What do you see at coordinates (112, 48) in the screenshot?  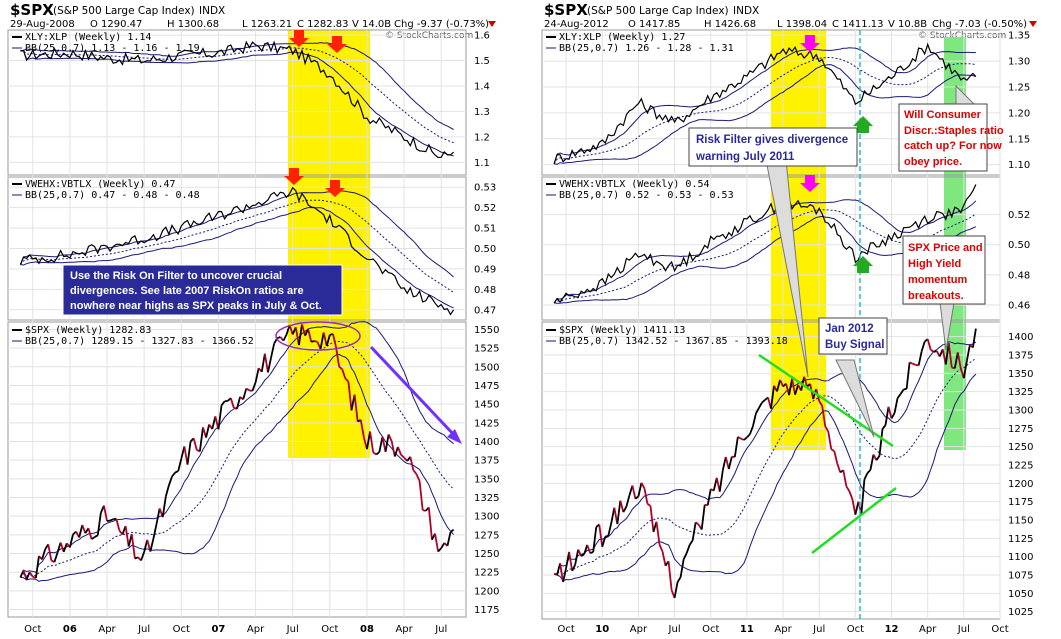 I see `left-panel1-bb: BB(25,0.7) 1.13 - 1.16 - 1.19` at bounding box center [112, 48].